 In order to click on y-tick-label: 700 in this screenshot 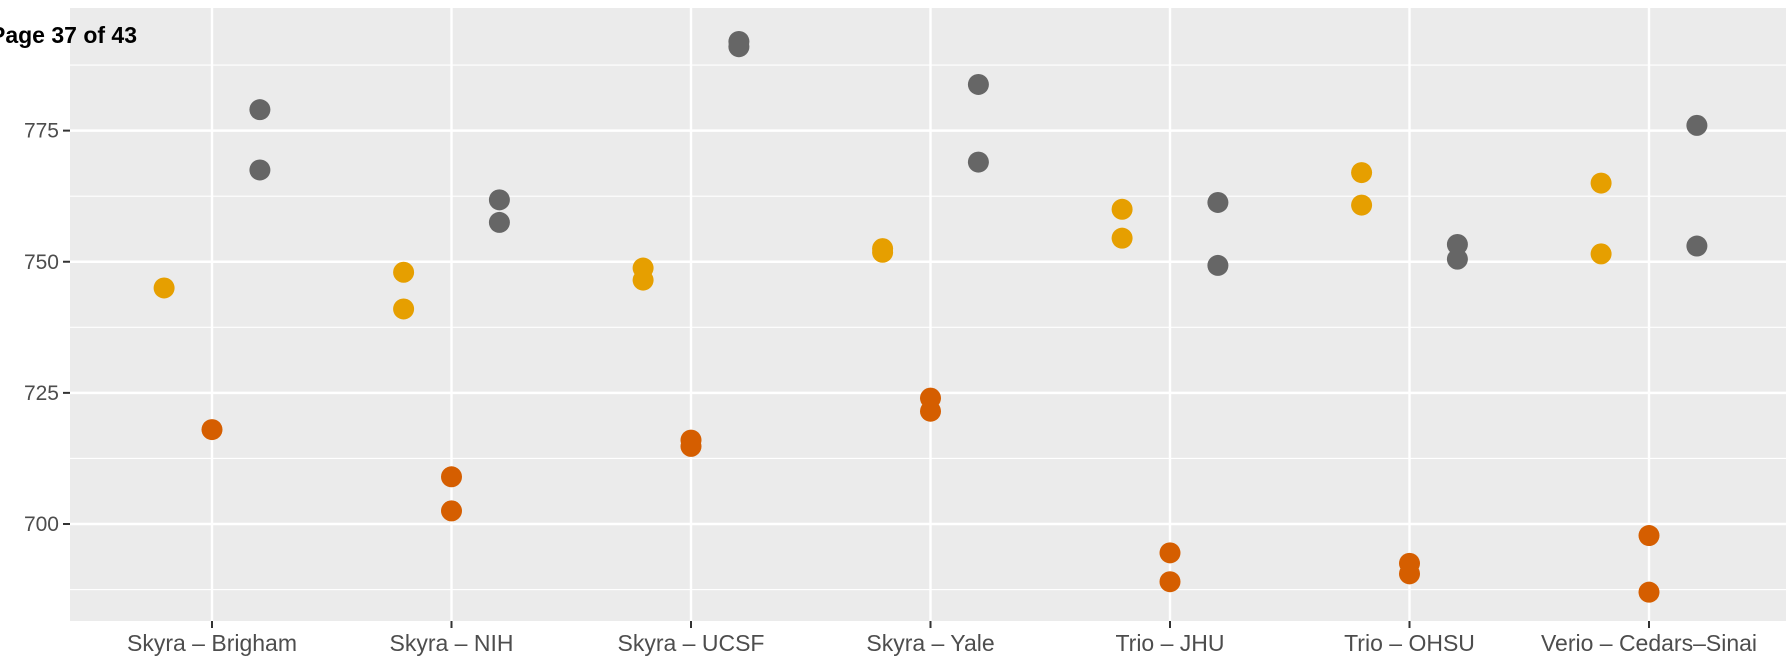, I will do `click(41, 524)`.